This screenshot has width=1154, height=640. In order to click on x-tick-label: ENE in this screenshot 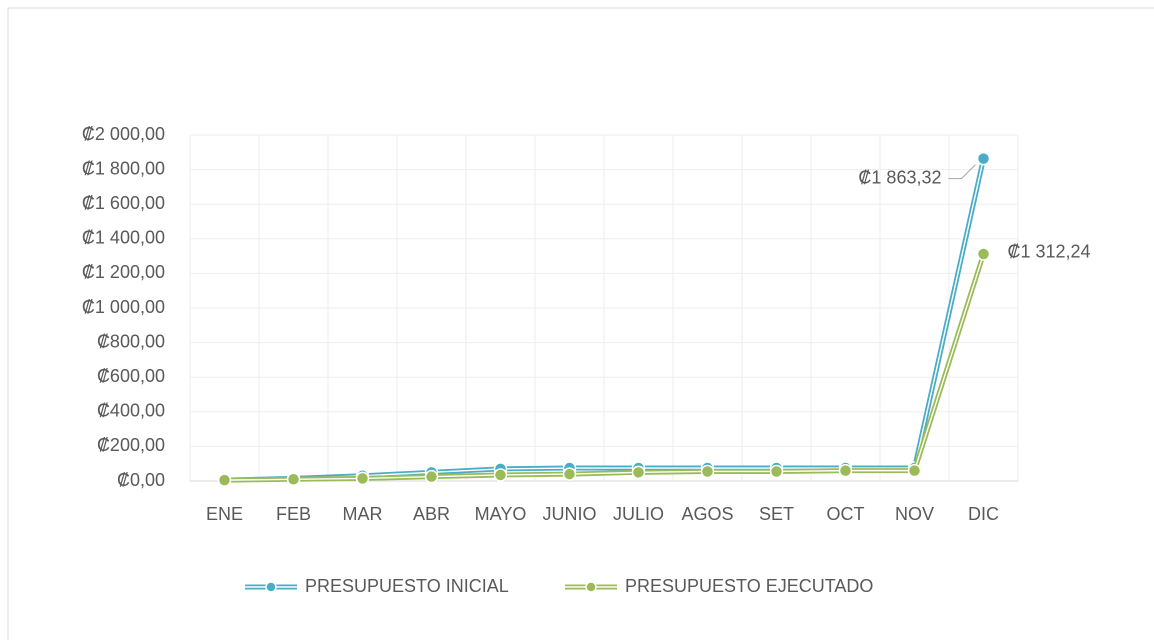, I will do `click(224, 514)`.